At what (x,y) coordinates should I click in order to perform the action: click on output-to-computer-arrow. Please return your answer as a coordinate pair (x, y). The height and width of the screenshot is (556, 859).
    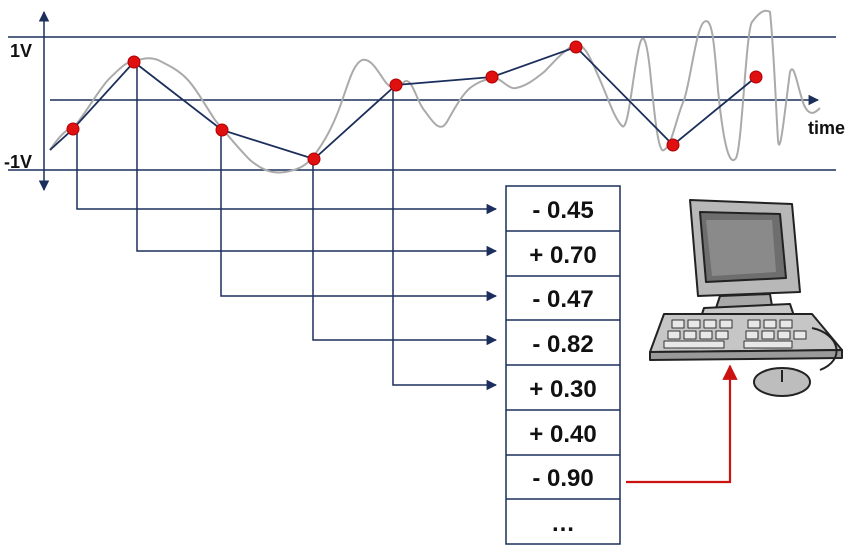
    Looking at the image, I should click on (682, 424).